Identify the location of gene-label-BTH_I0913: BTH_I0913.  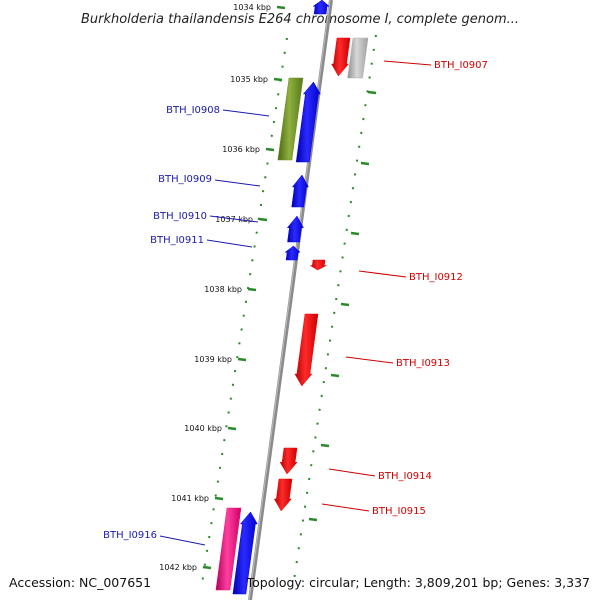
(423, 363).